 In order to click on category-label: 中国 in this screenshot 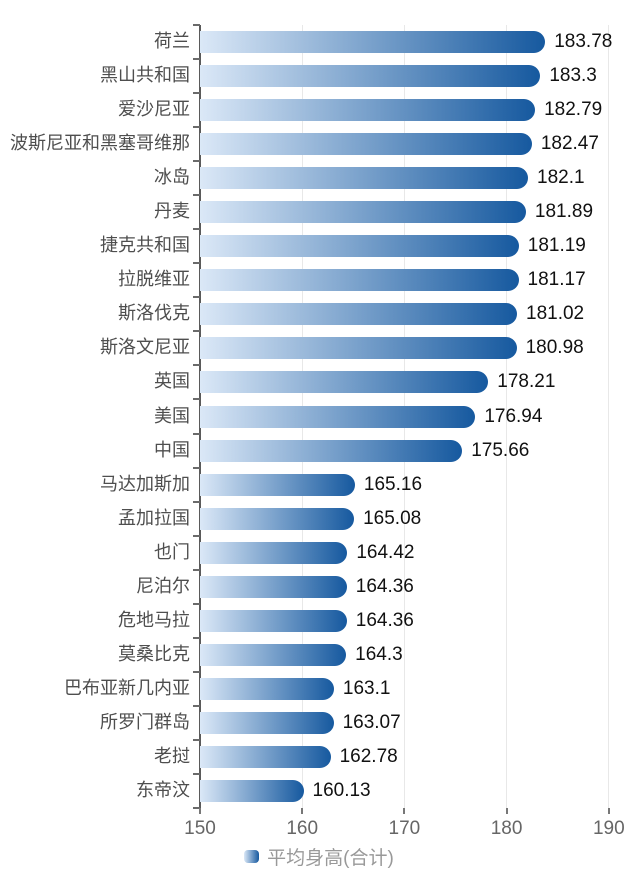, I will do `click(172, 449)`.